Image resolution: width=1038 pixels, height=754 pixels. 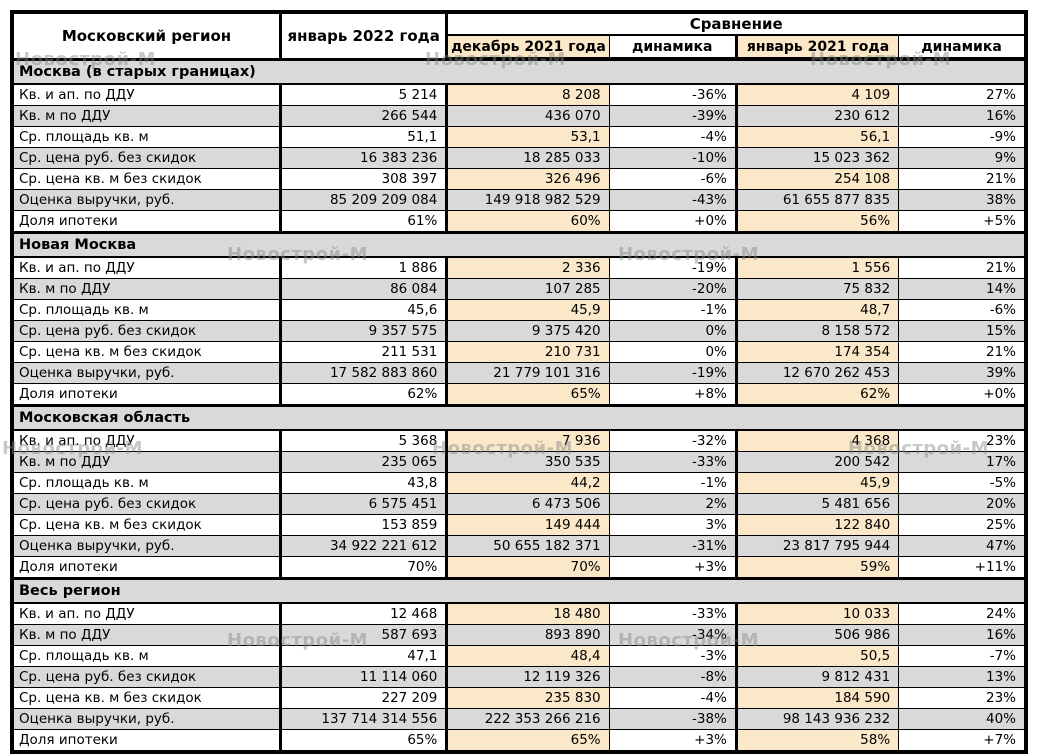 I want to click on value-dec-2021: 107 285, so click(x=528, y=289).